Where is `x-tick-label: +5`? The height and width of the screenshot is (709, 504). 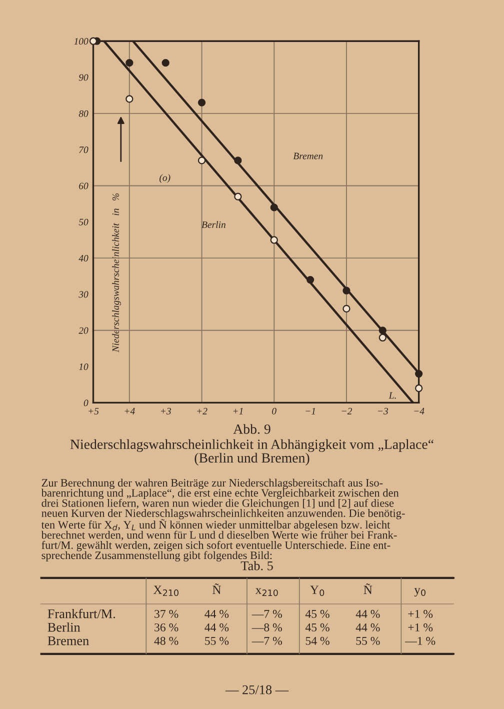
x-tick-label: +5 is located at coordinates (93, 411).